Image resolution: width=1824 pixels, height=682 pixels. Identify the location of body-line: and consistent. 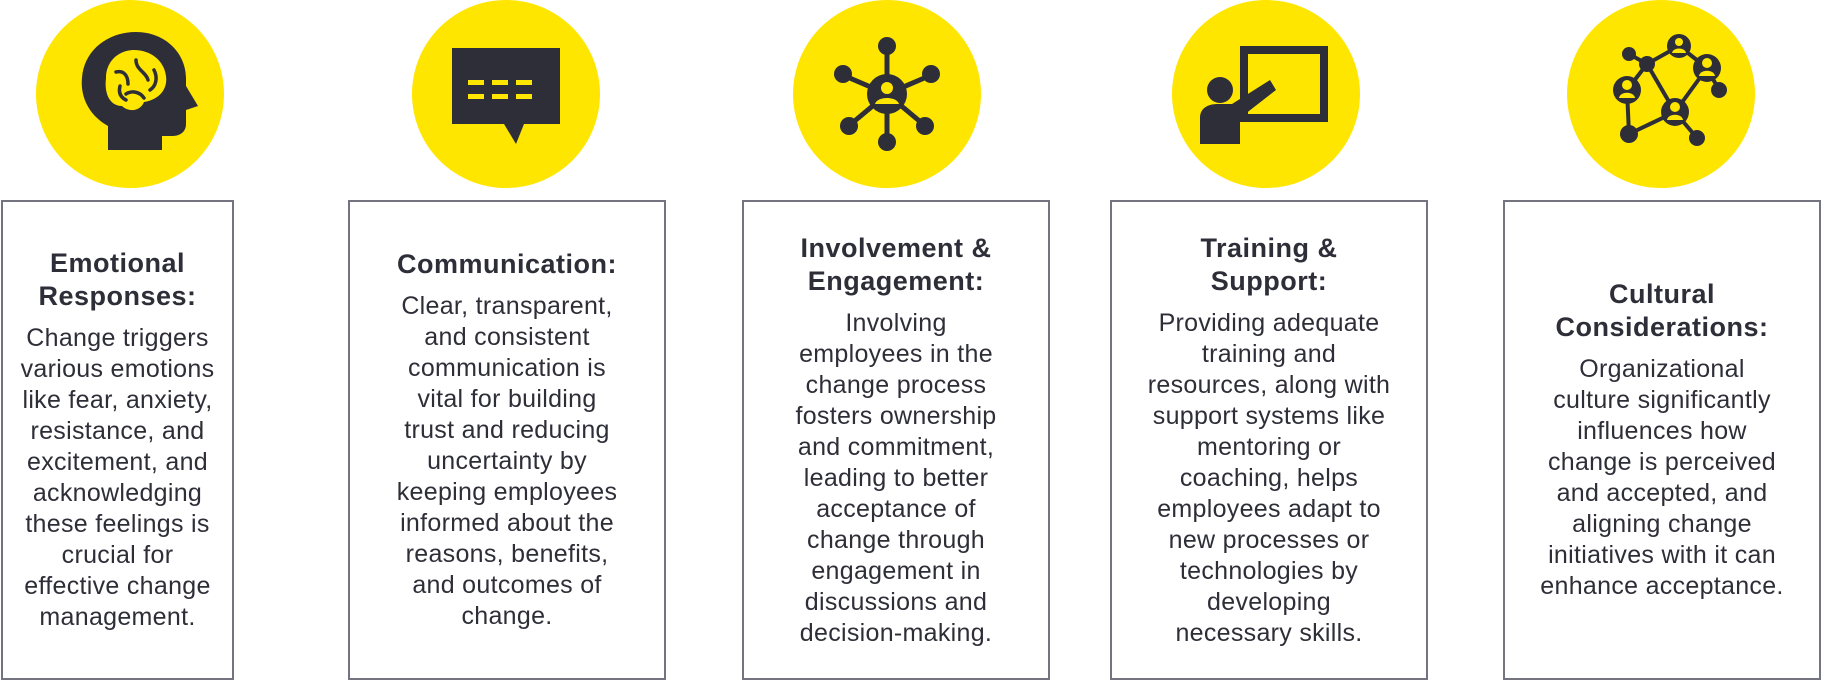
(507, 337).